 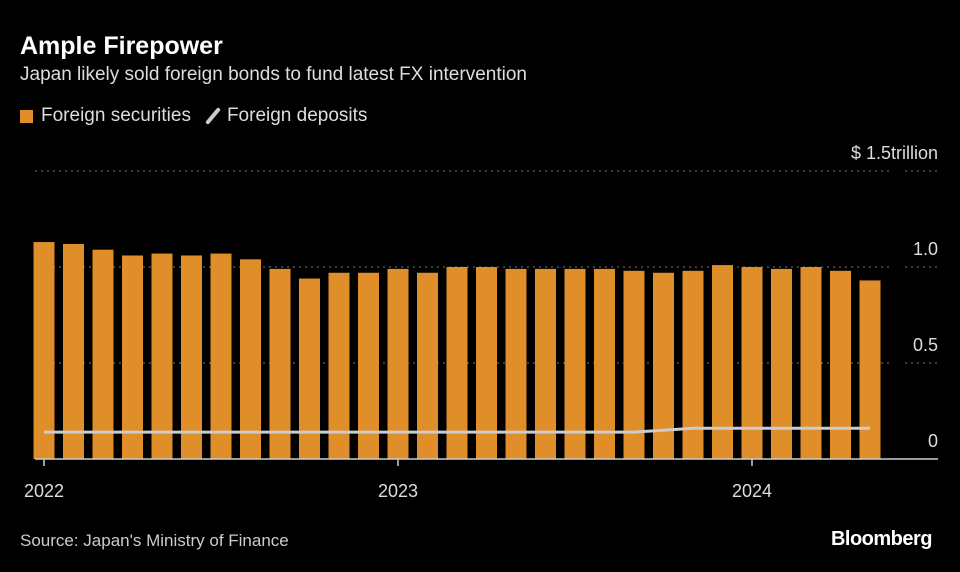 I want to click on legend: Foreign securities Foreign deposits, so click(x=193, y=116).